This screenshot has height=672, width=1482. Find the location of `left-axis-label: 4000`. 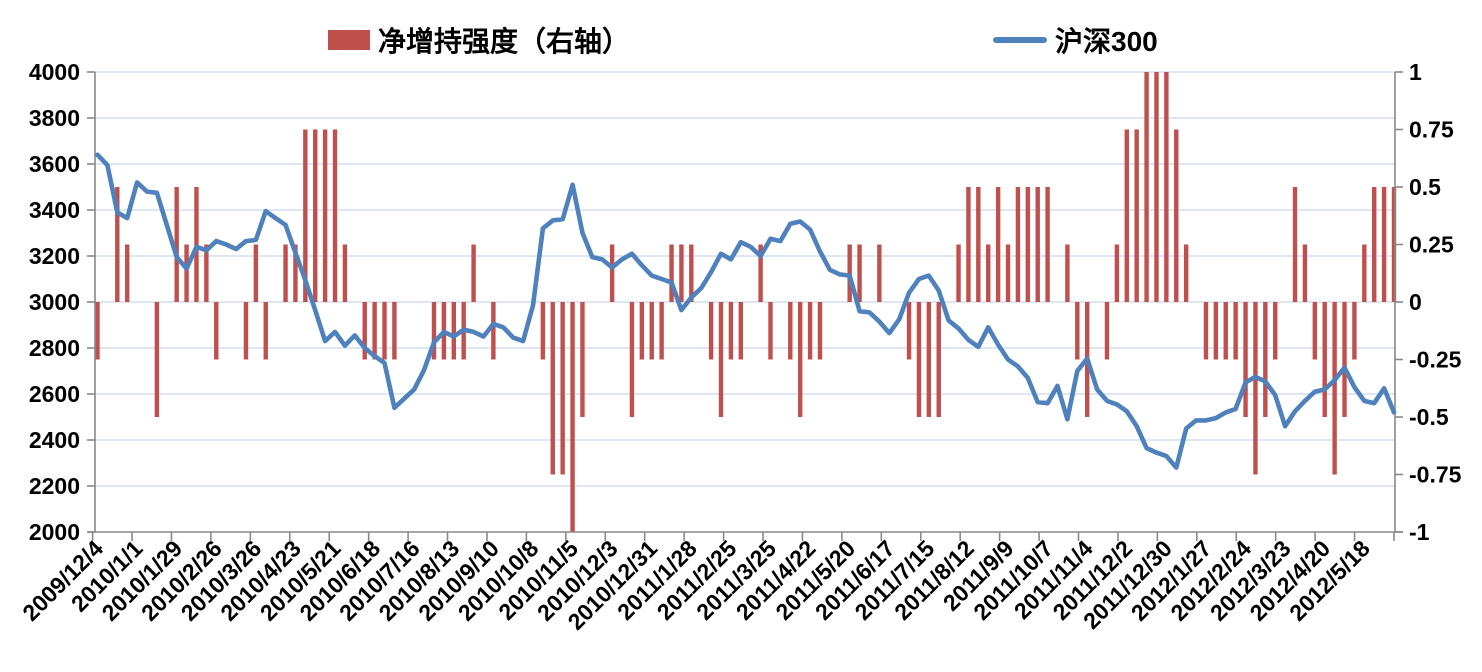

left-axis-label: 4000 is located at coordinates (54, 72).